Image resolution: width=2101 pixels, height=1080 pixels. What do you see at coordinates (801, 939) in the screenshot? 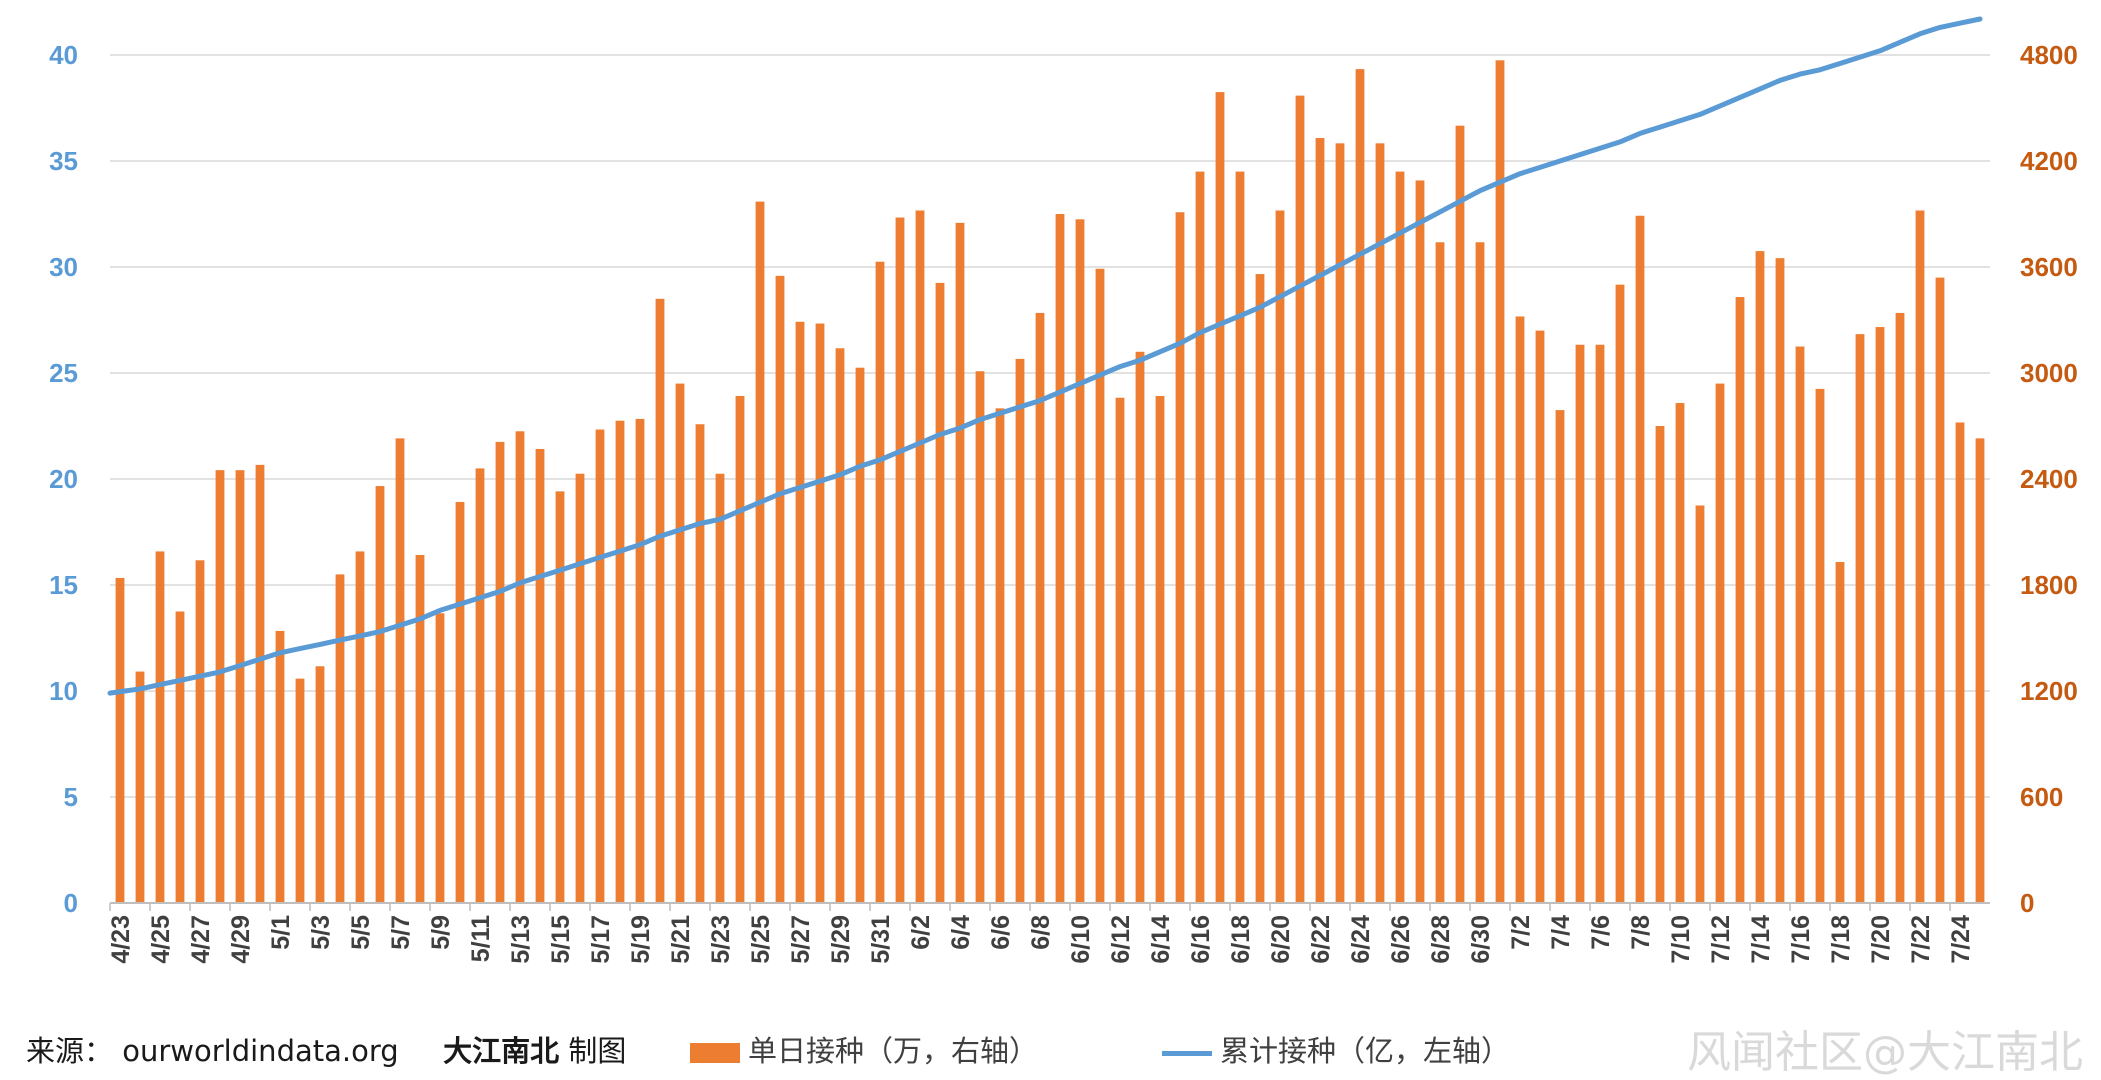
I see `x-tick-label: 5/27` at bounding box center [801, 939].